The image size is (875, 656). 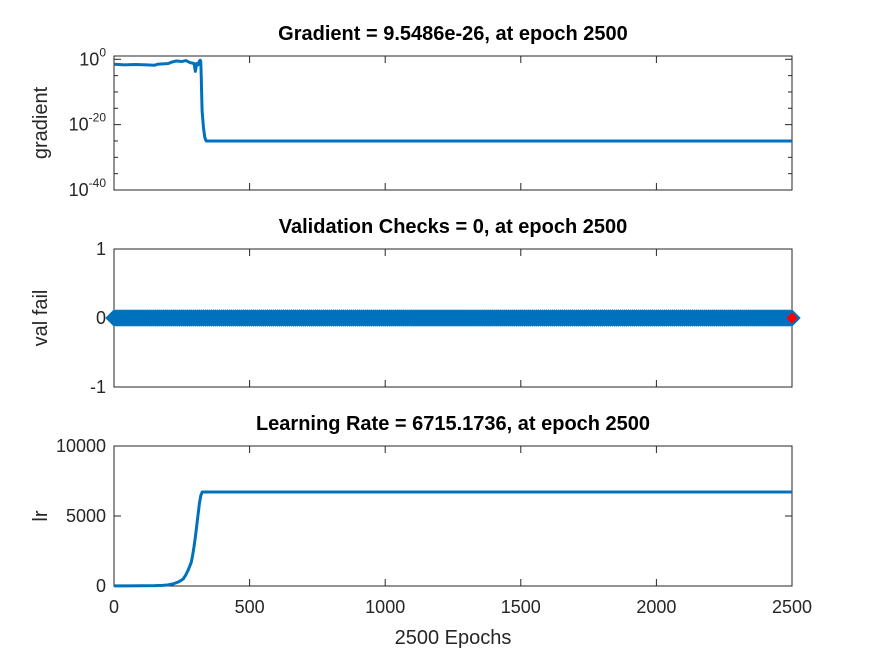 What do you see at coordinates (41, 515) in the screenshot?
I see `y-axis-label: lr` at bounding box center [41, 515].